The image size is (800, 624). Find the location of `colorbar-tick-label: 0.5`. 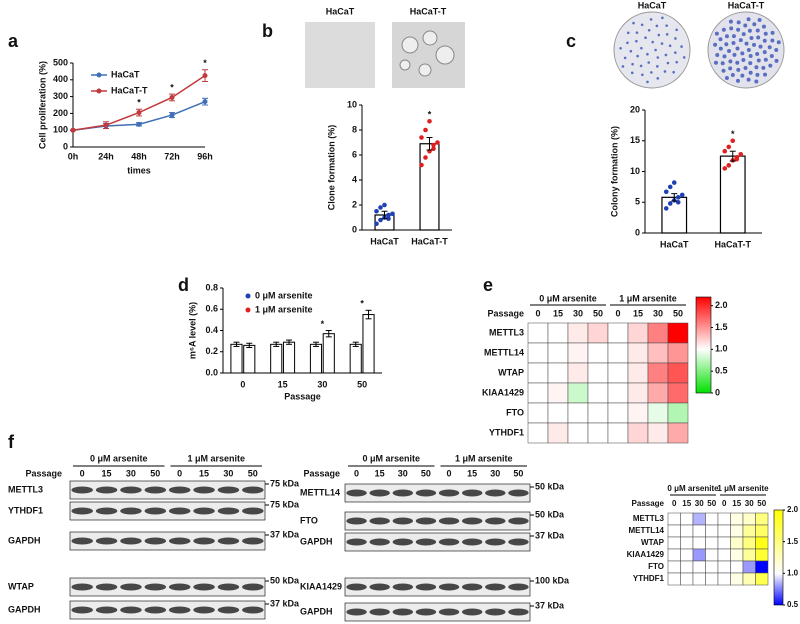

colorbar-tick-label: 0.5 is located at coordinates (721, 371).